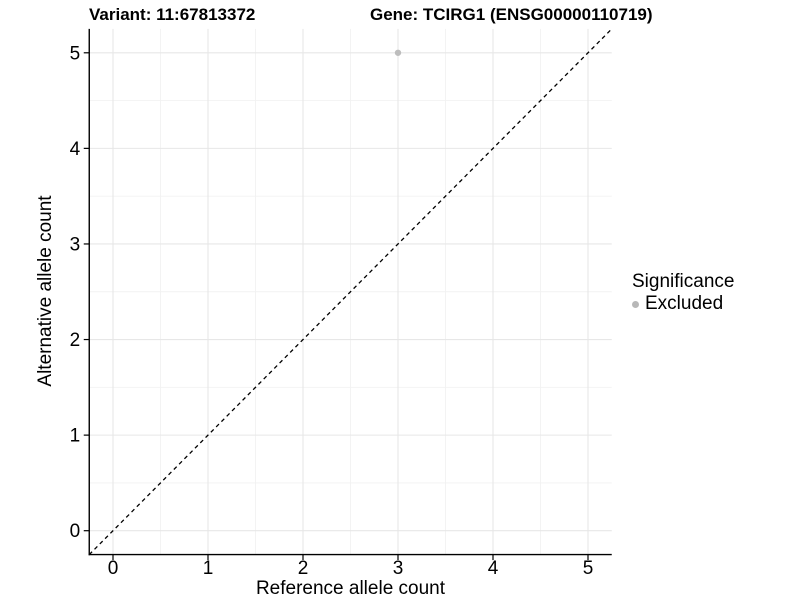 The height and width of the screenshot is (600, 800). I want to click on data-points, so click(398, 52).